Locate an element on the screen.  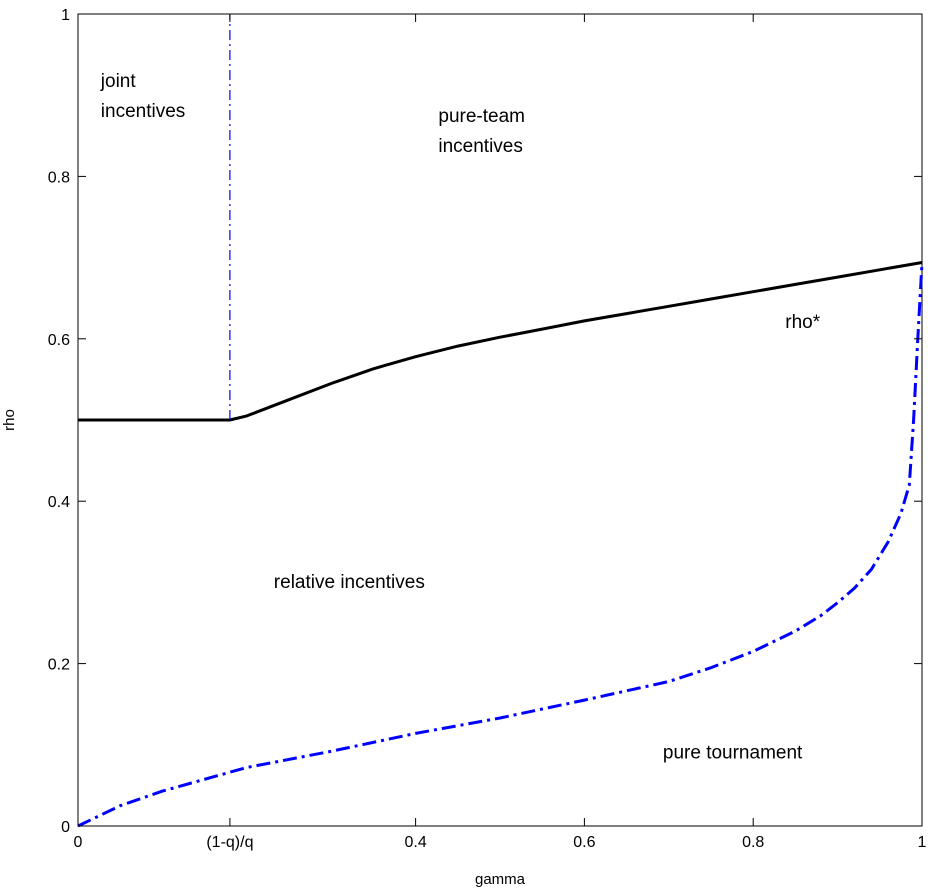
x-tick-label: (1-q)/q is located at coordinates (229, 842).